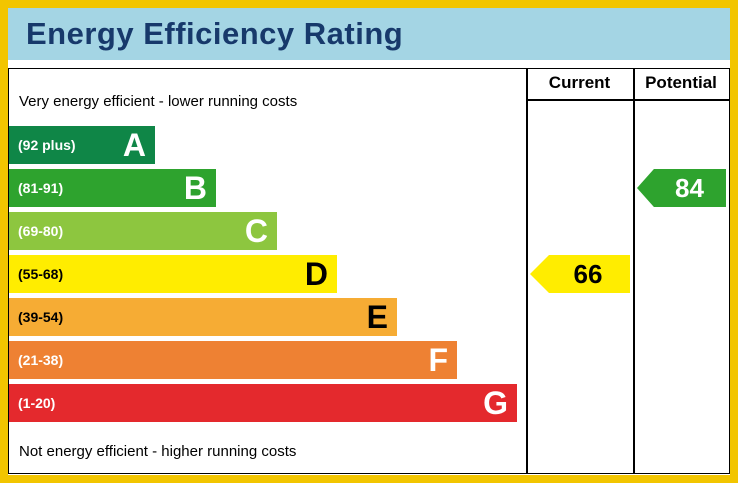  What do you see at coordinates (438, 360) in the screenshot?
I see `band-letter: F` at bounding box center [438, 360].